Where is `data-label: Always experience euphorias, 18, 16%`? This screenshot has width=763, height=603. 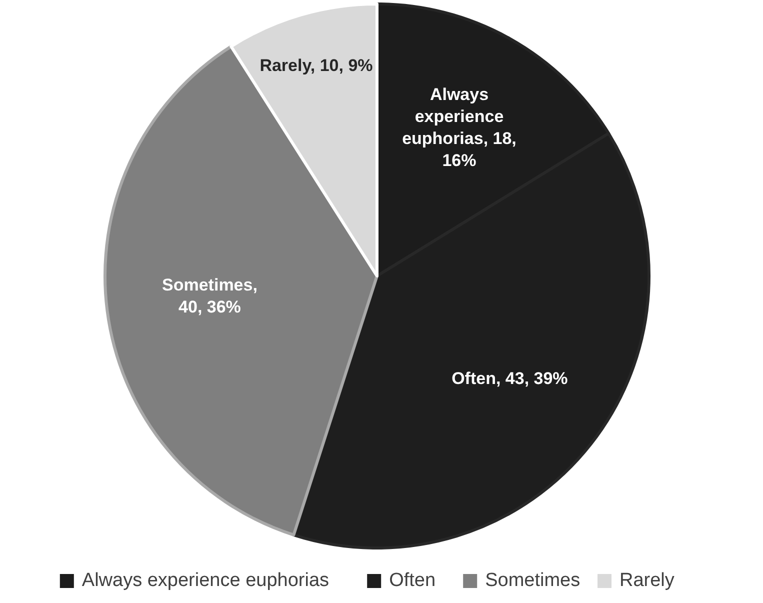 data-label: Always experience euphorias, 18, 16% is located at coordinates (459, 127).